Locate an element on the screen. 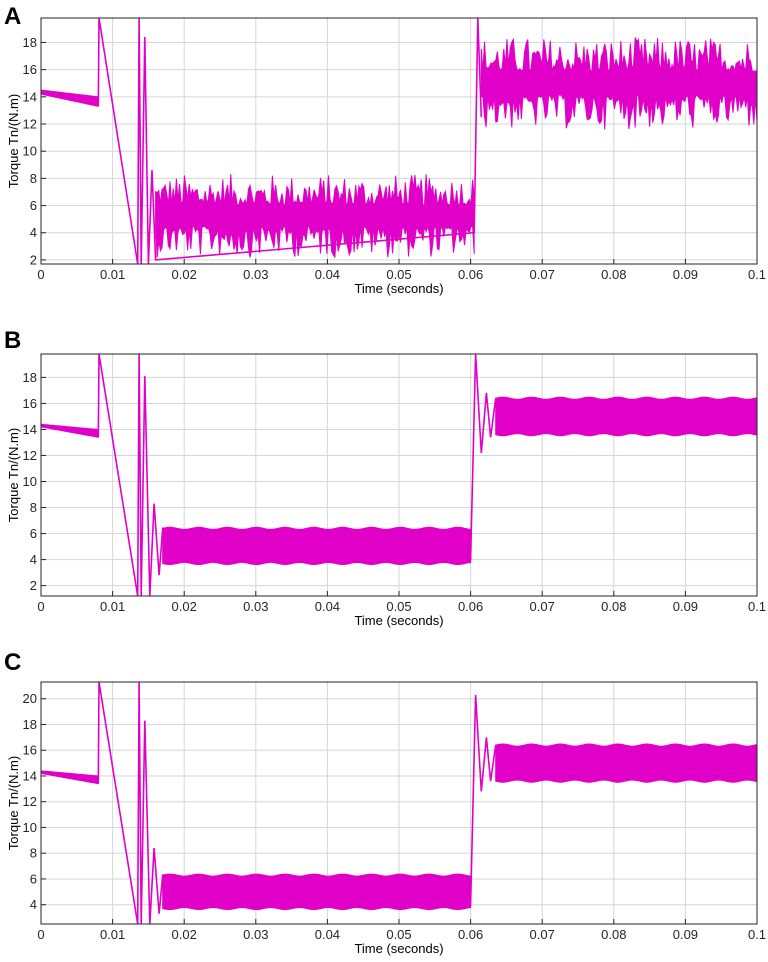 The height and width of the screenshot is (962, 768). y-axis-label-b: Torque Tn/(N.m) is located at coordinates (13, 475).